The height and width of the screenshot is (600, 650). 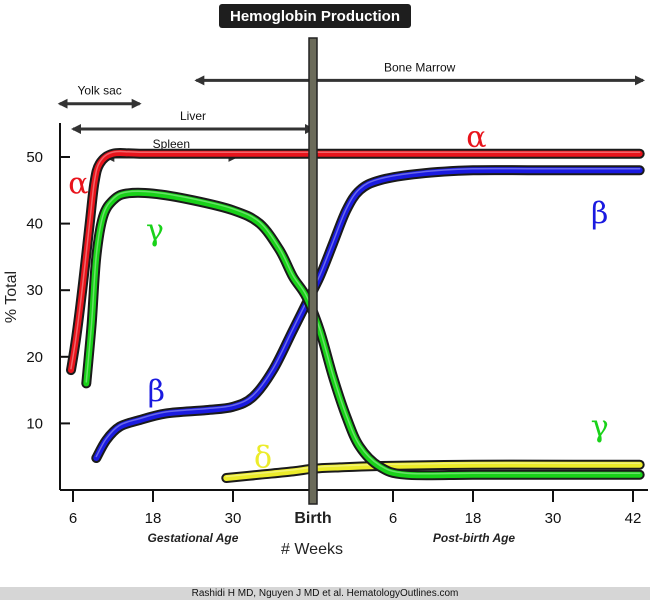 I want to click on chart-title-banner: Hemoglobin Production, so click(x=315, y=16).